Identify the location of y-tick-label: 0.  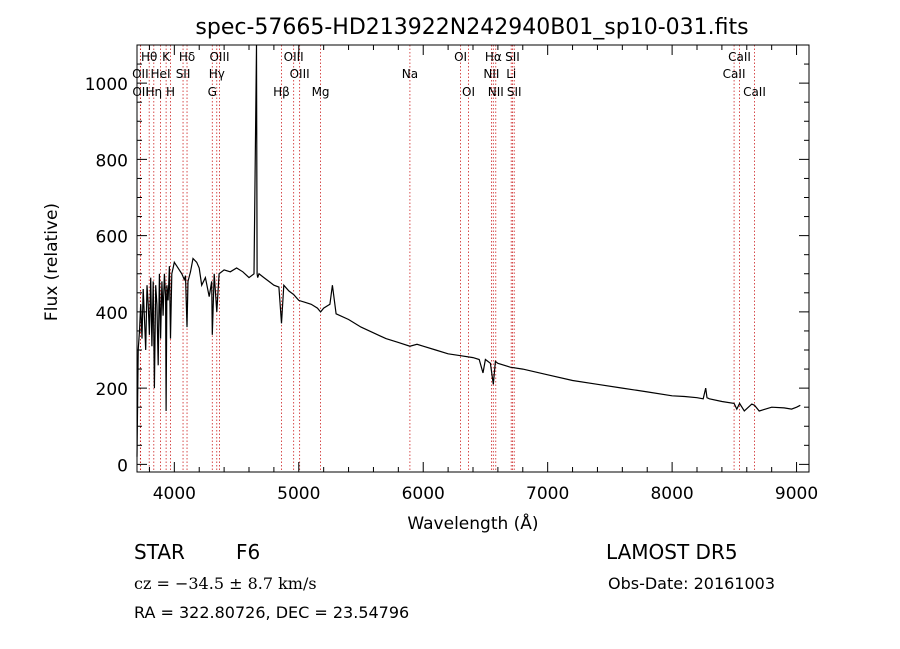
(122, 466).